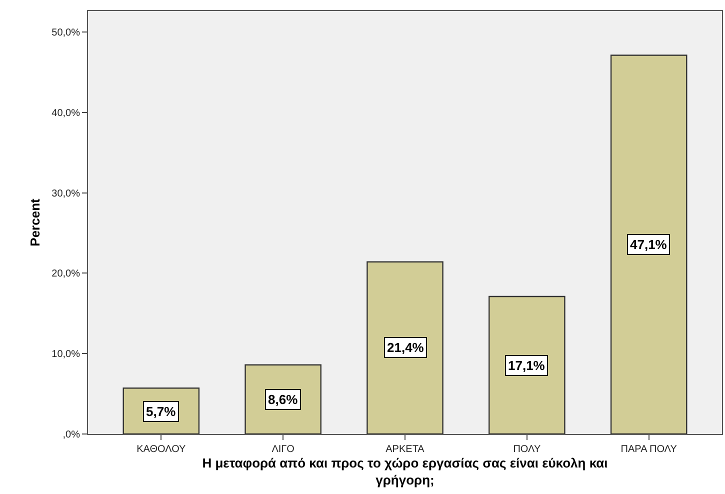  I want to click on data-label: 21,4%, so click(405, 347).